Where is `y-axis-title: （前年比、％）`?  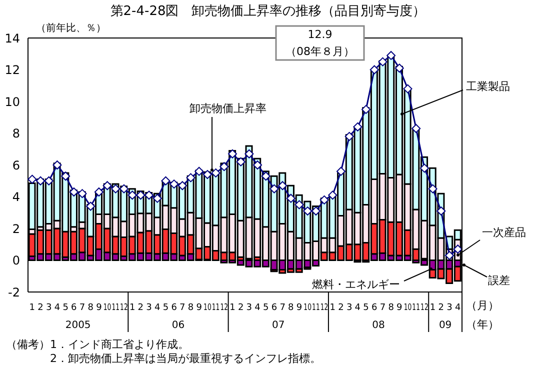
y-axis-title: （前年比、％） is located at coordinates (71, 28).